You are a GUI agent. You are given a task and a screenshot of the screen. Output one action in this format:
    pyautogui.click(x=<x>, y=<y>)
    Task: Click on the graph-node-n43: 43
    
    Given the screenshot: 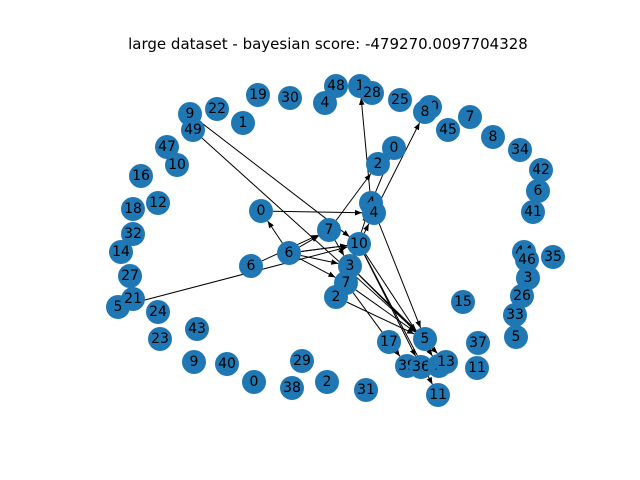 What is the action you would take?
    pyautogui.click(x=197, y=329)
    